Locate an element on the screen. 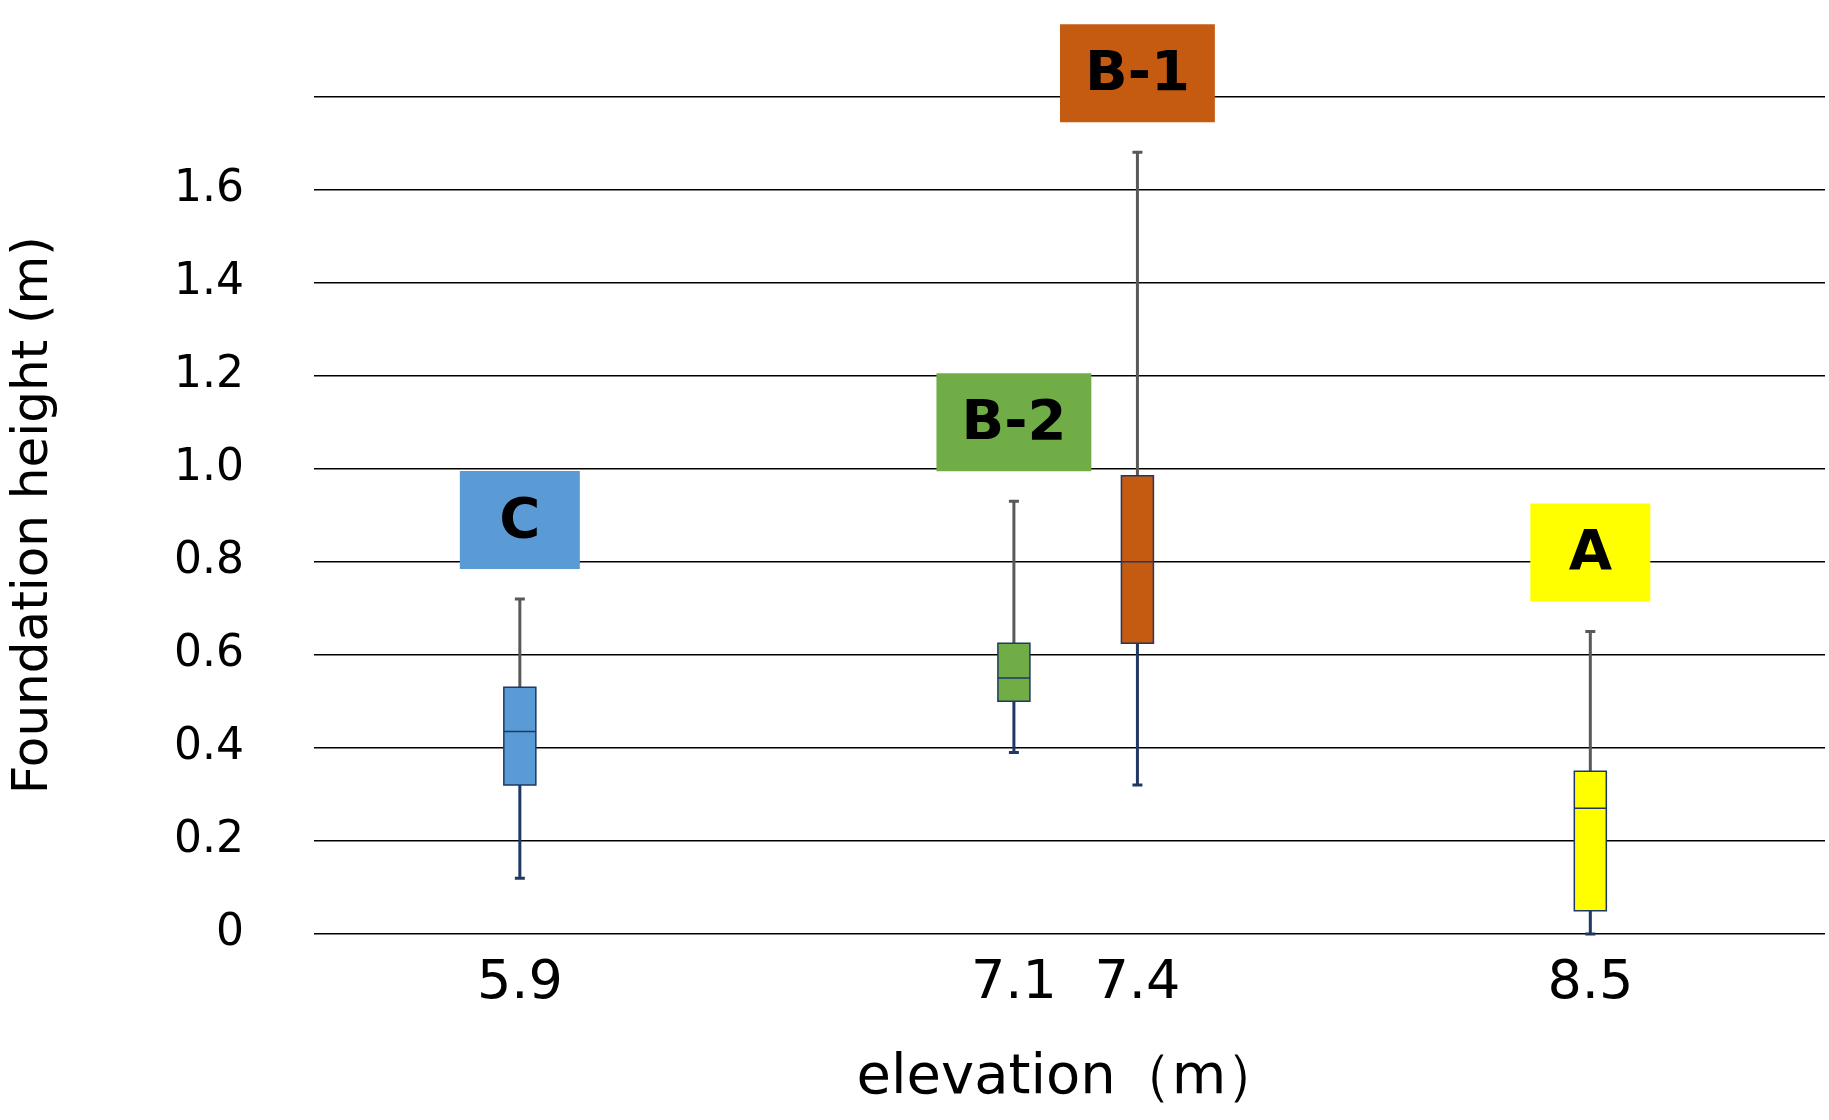 Image resolution: width=1829 pixels, height=1120 pixels. x-tick-label: 8.5 is located at coordinates (1590, 980).